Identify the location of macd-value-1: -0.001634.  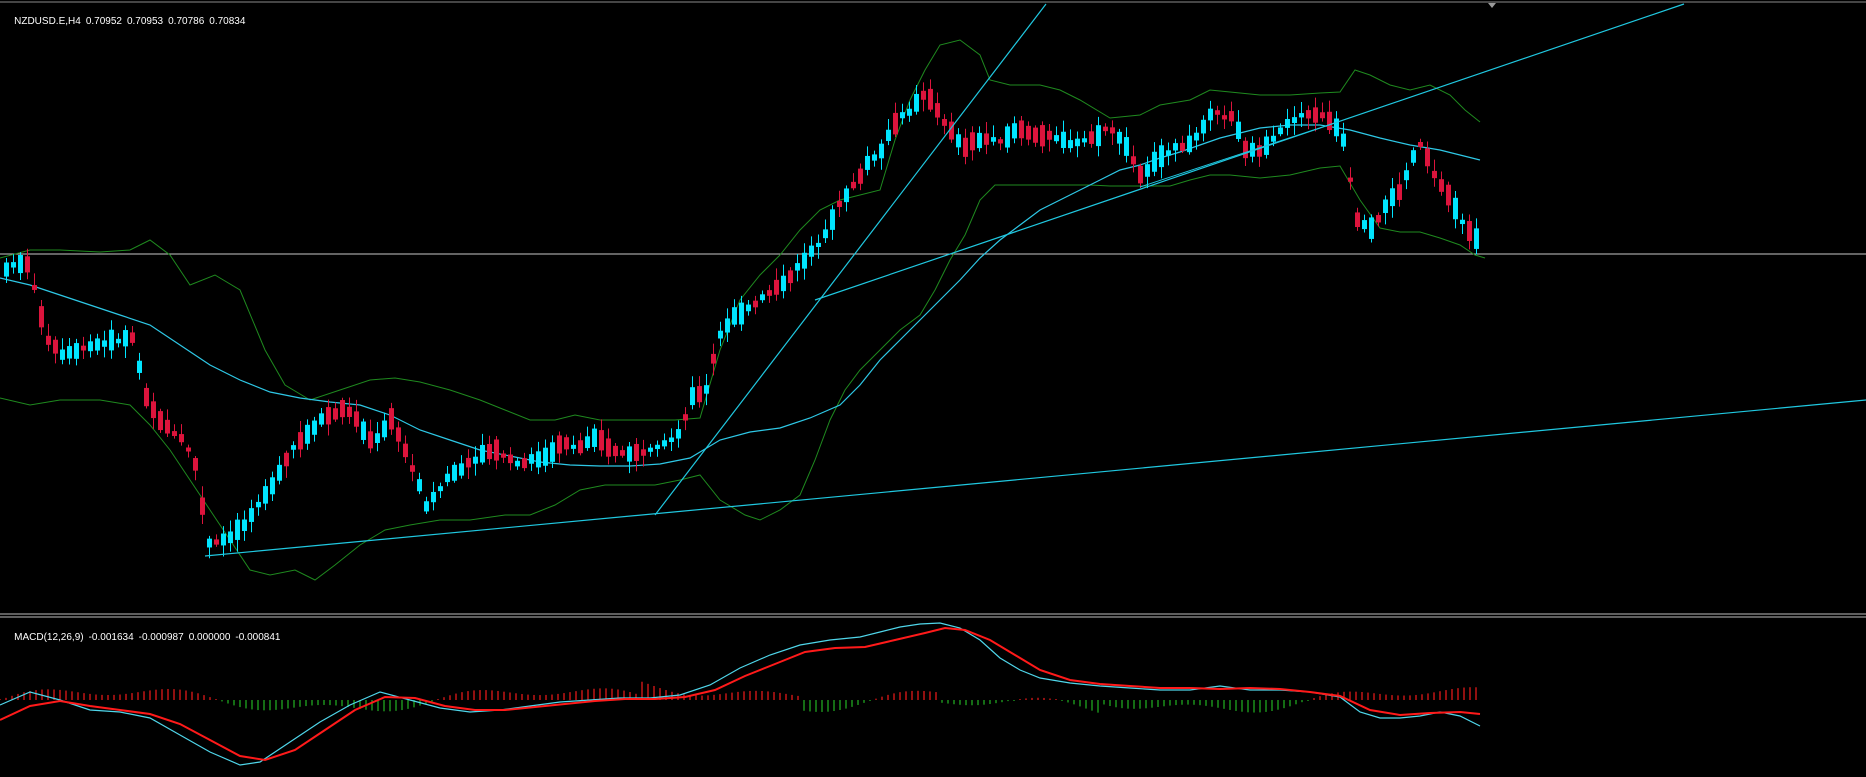
(111, 637).